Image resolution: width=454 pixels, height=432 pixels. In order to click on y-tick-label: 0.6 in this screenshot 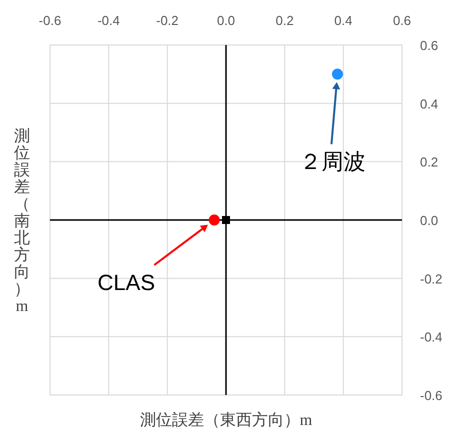, I will do `click(429, 45)`.